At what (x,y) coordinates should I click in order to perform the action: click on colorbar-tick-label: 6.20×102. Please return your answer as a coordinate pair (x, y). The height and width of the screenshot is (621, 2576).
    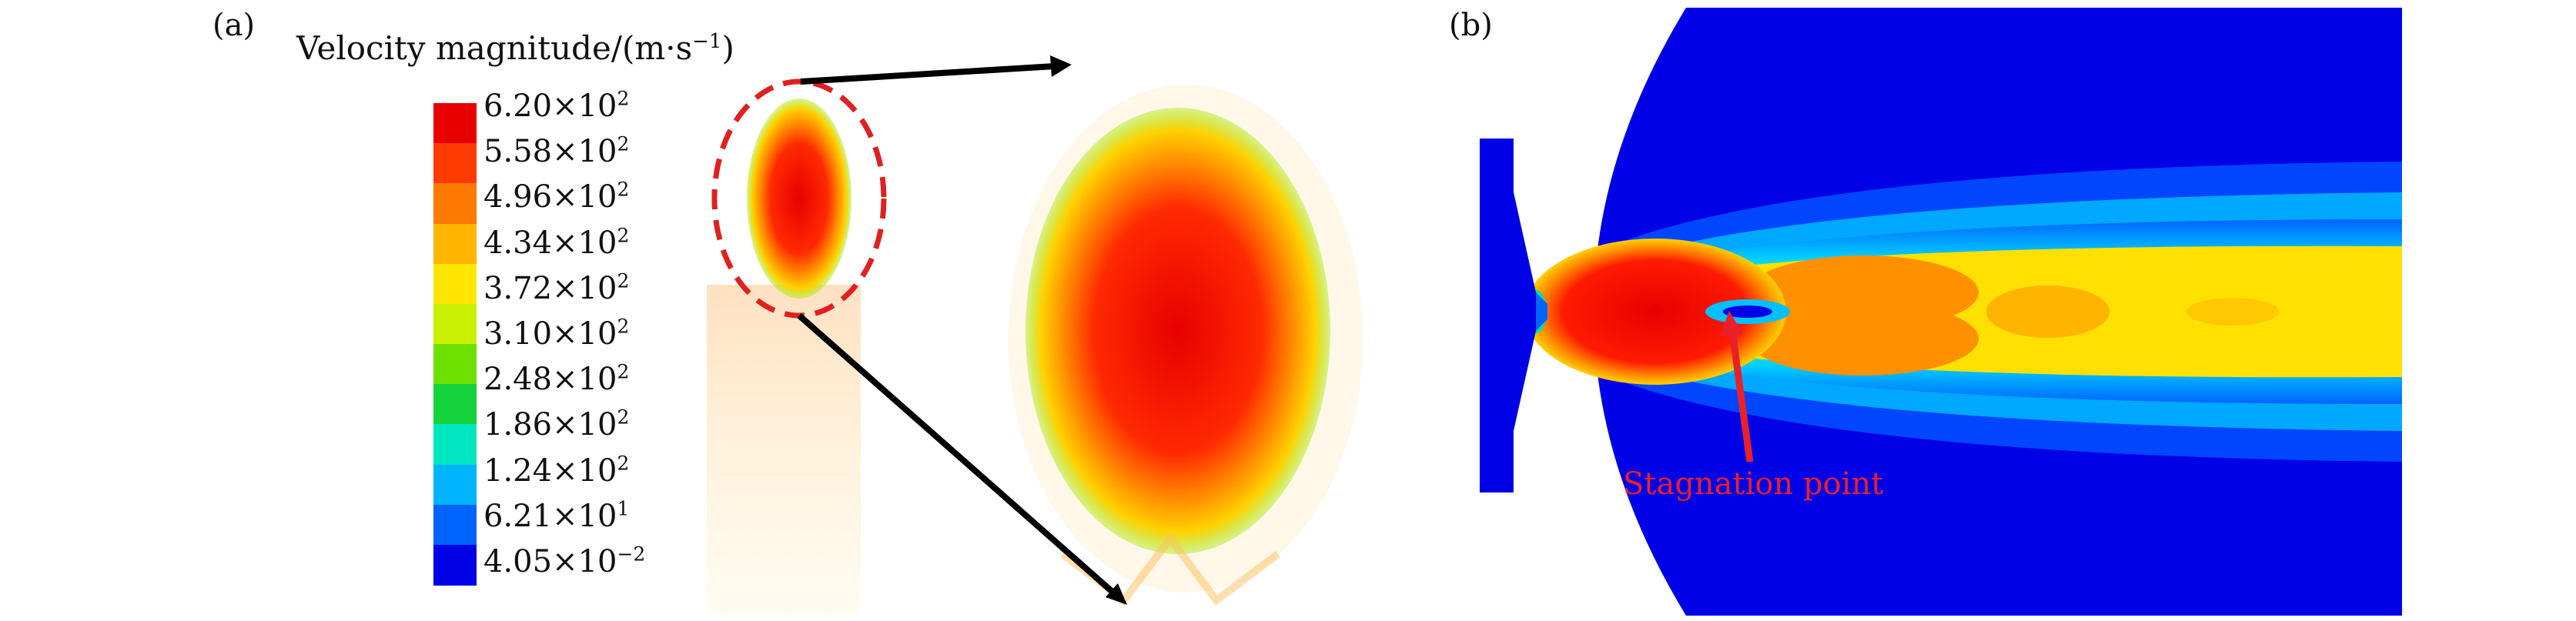
    Looking at the image, I should click on (557, 106).